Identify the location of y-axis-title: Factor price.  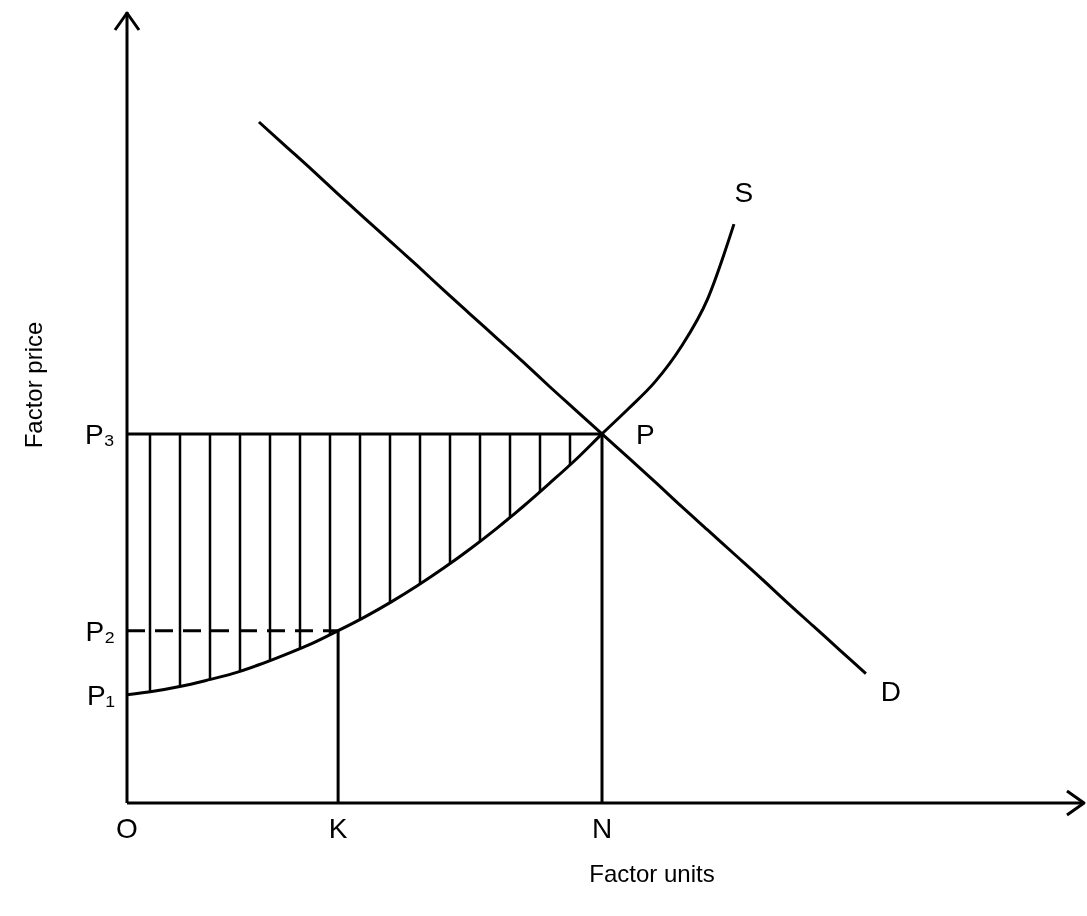
(33, 385).